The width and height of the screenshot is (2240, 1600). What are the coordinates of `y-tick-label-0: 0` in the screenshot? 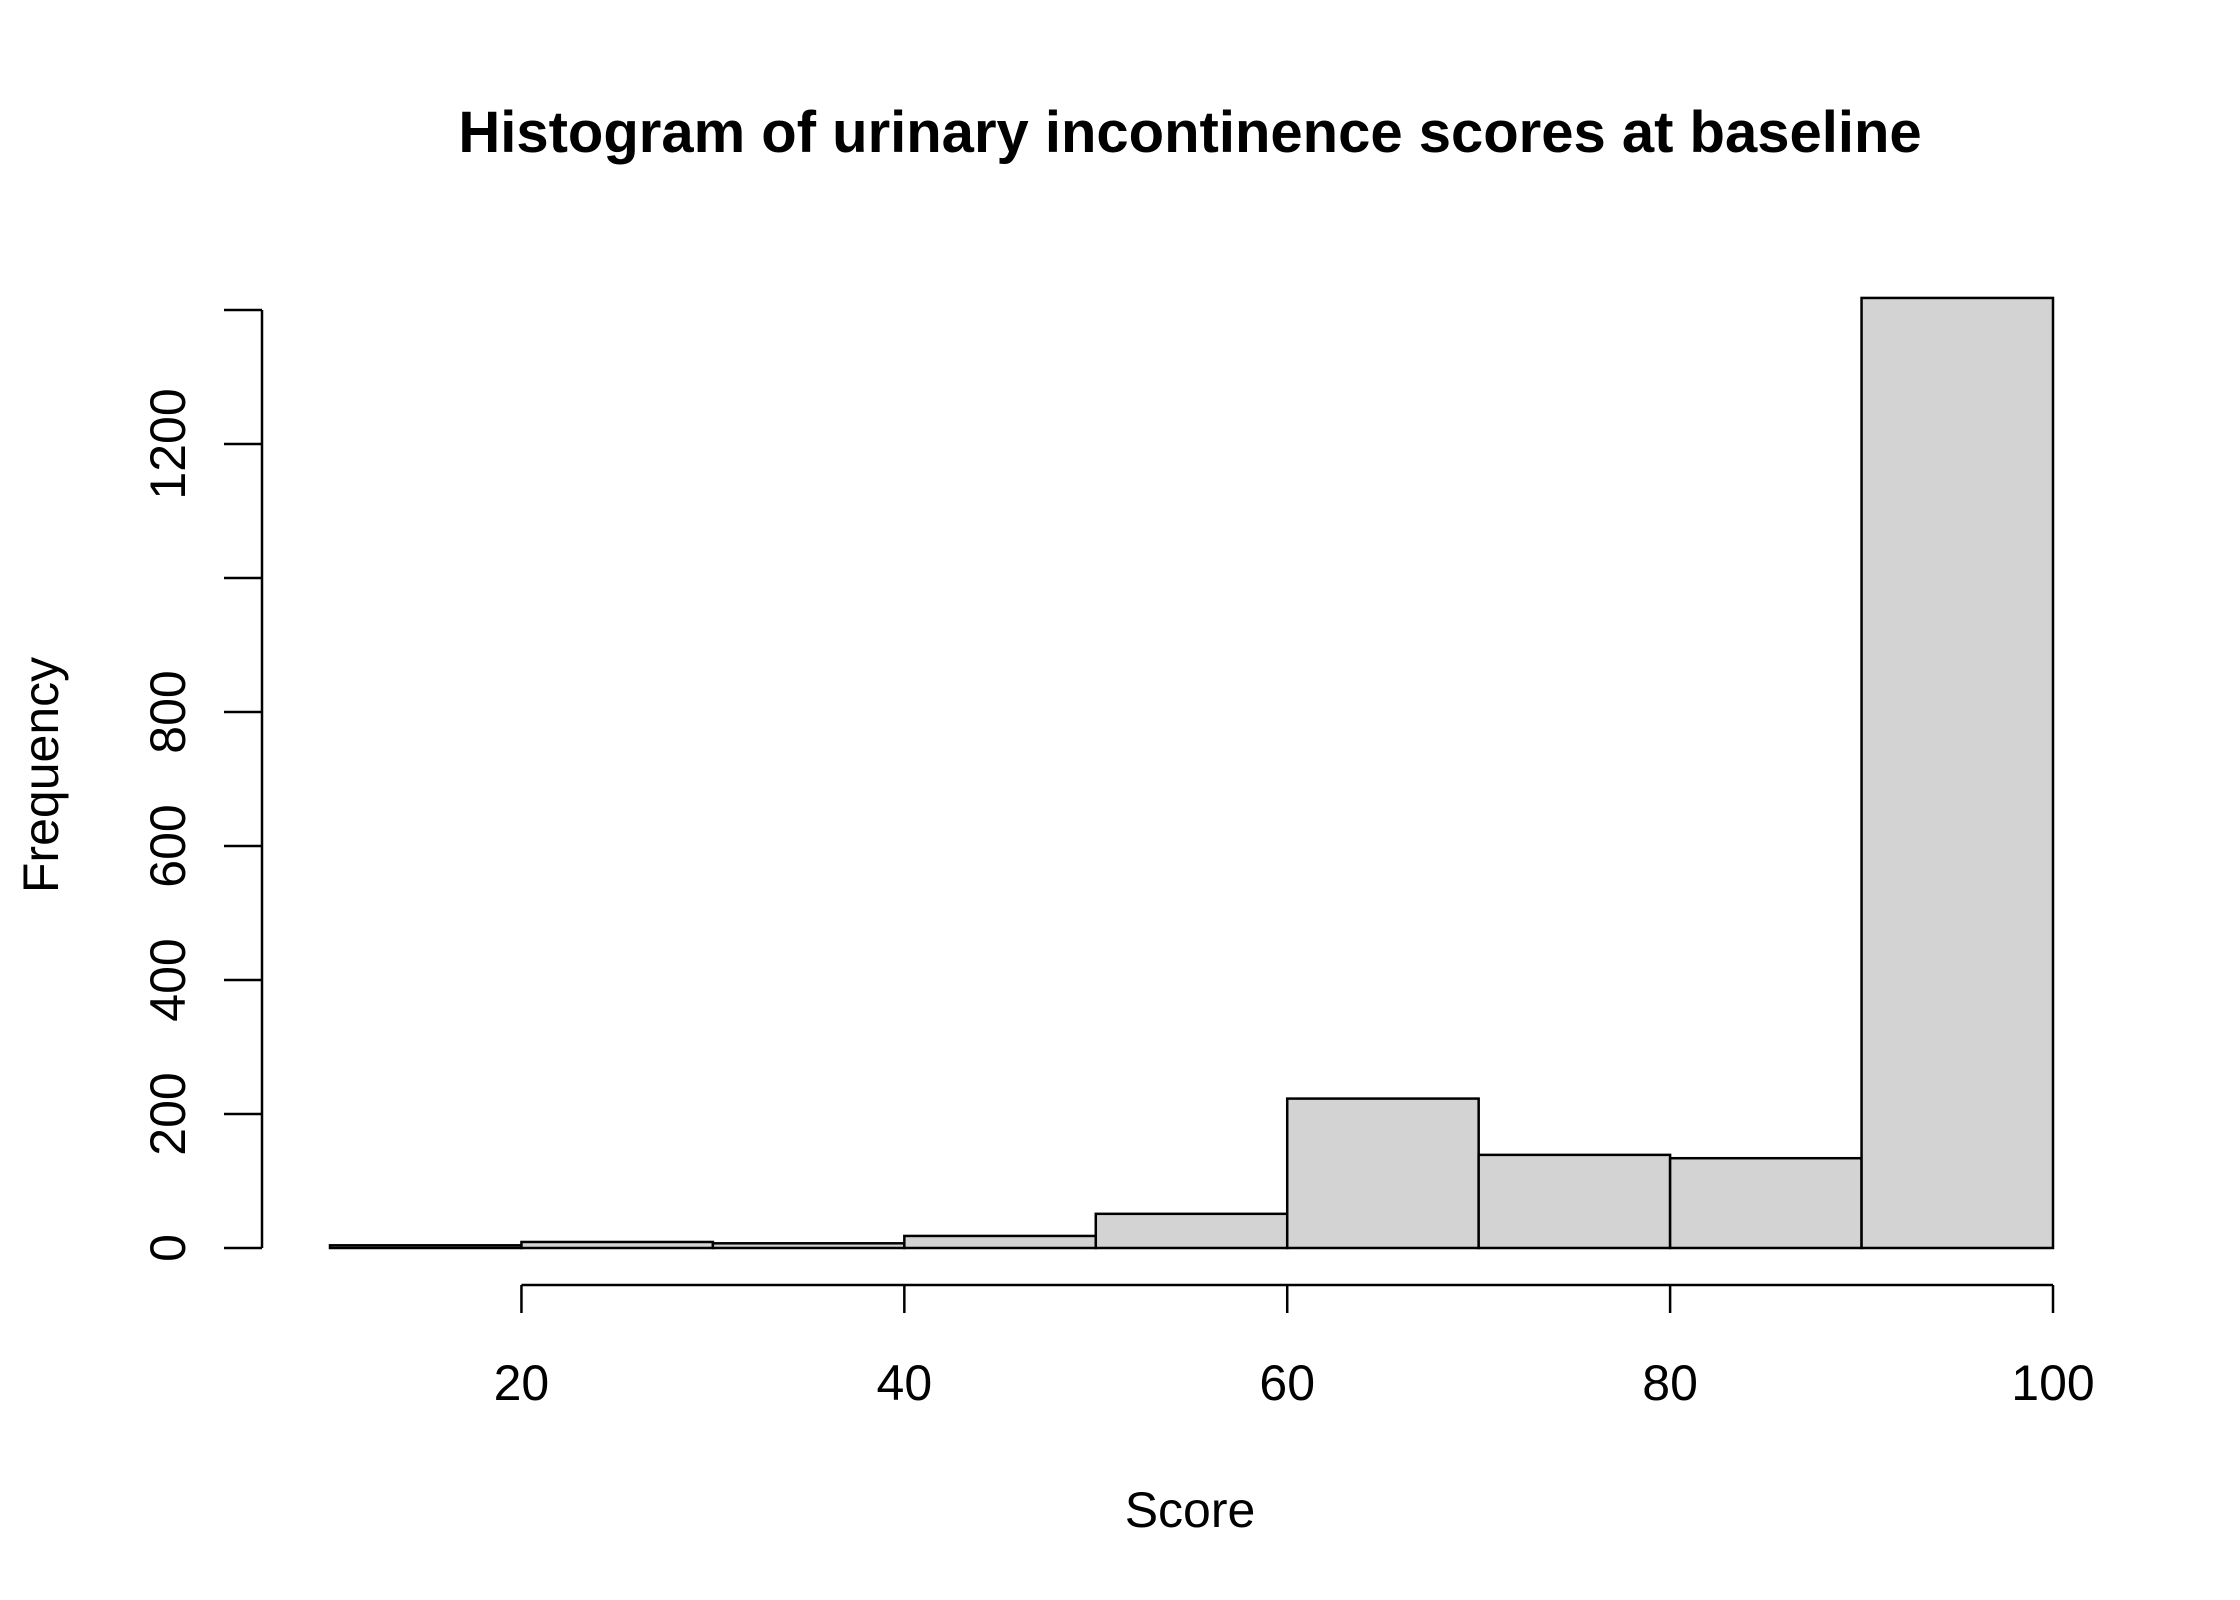 It's located at (168, 1248).